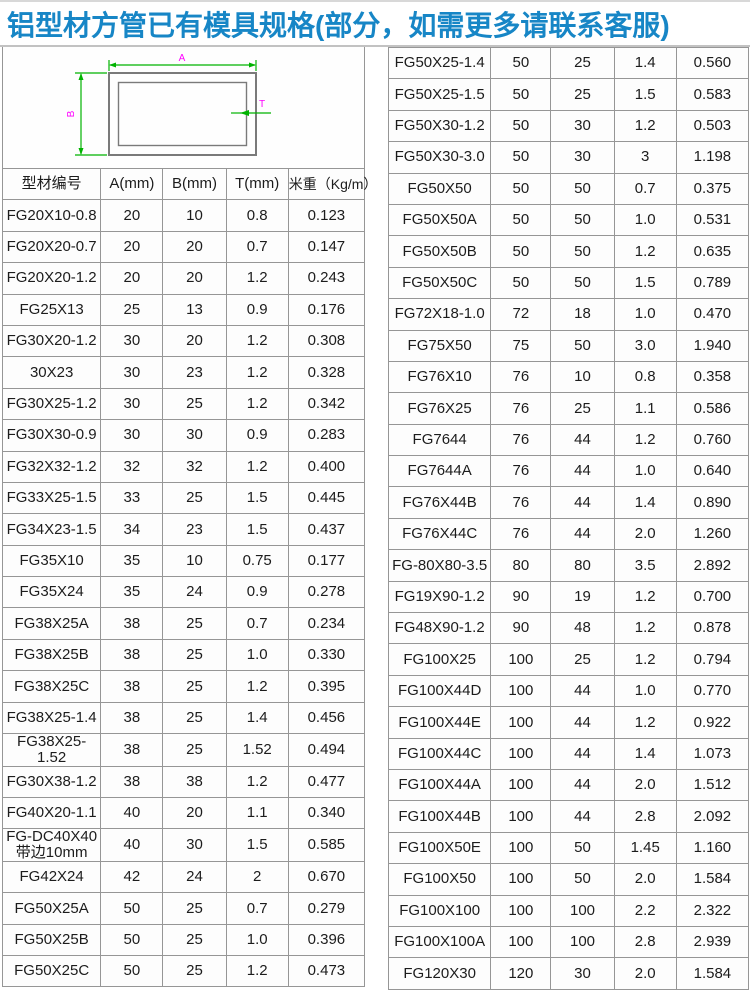 Image resolution: width=750 pixels, height=990 pixels. What do you see at coordinates (51, 278) in the screenshot?
I see `model-number-cell: FG20X20-1.2` at bounding box center [51, 278].